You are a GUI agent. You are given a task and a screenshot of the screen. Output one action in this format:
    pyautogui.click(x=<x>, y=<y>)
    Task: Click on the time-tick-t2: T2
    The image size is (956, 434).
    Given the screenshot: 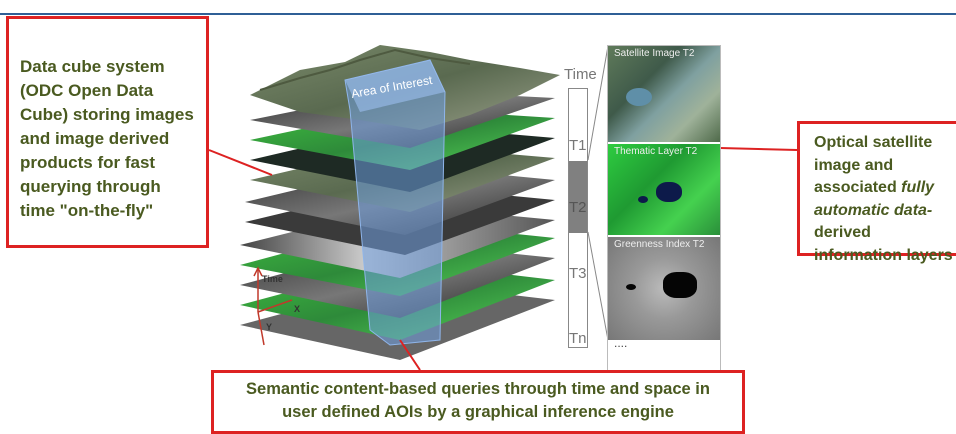 What is the action you would take?
    pyautogui.click(x=578, y=207)
    